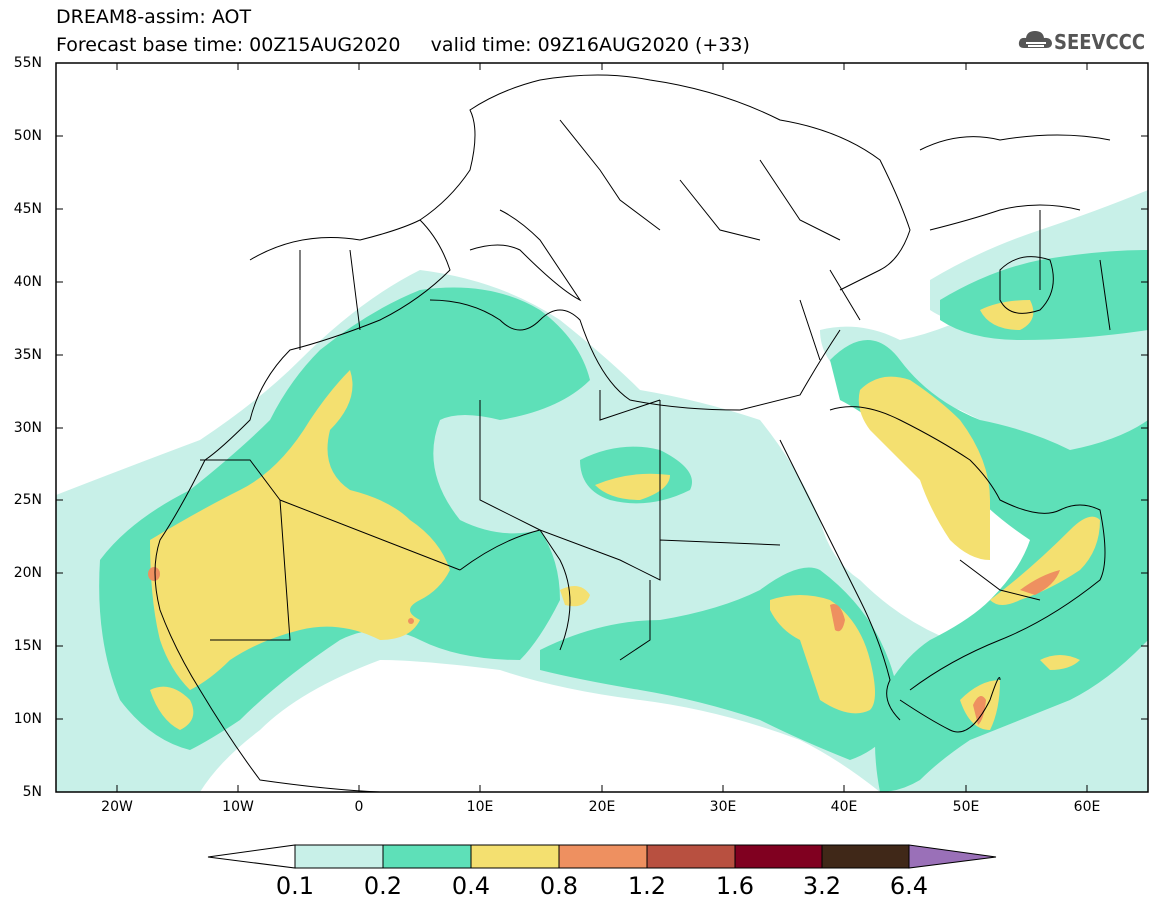 The width and height of the screenshot is (1165, 905). What do you see at coordinates (238, 807) in the screenshot?
I see `xlabel: 10W` at bounding box center [238, 807].